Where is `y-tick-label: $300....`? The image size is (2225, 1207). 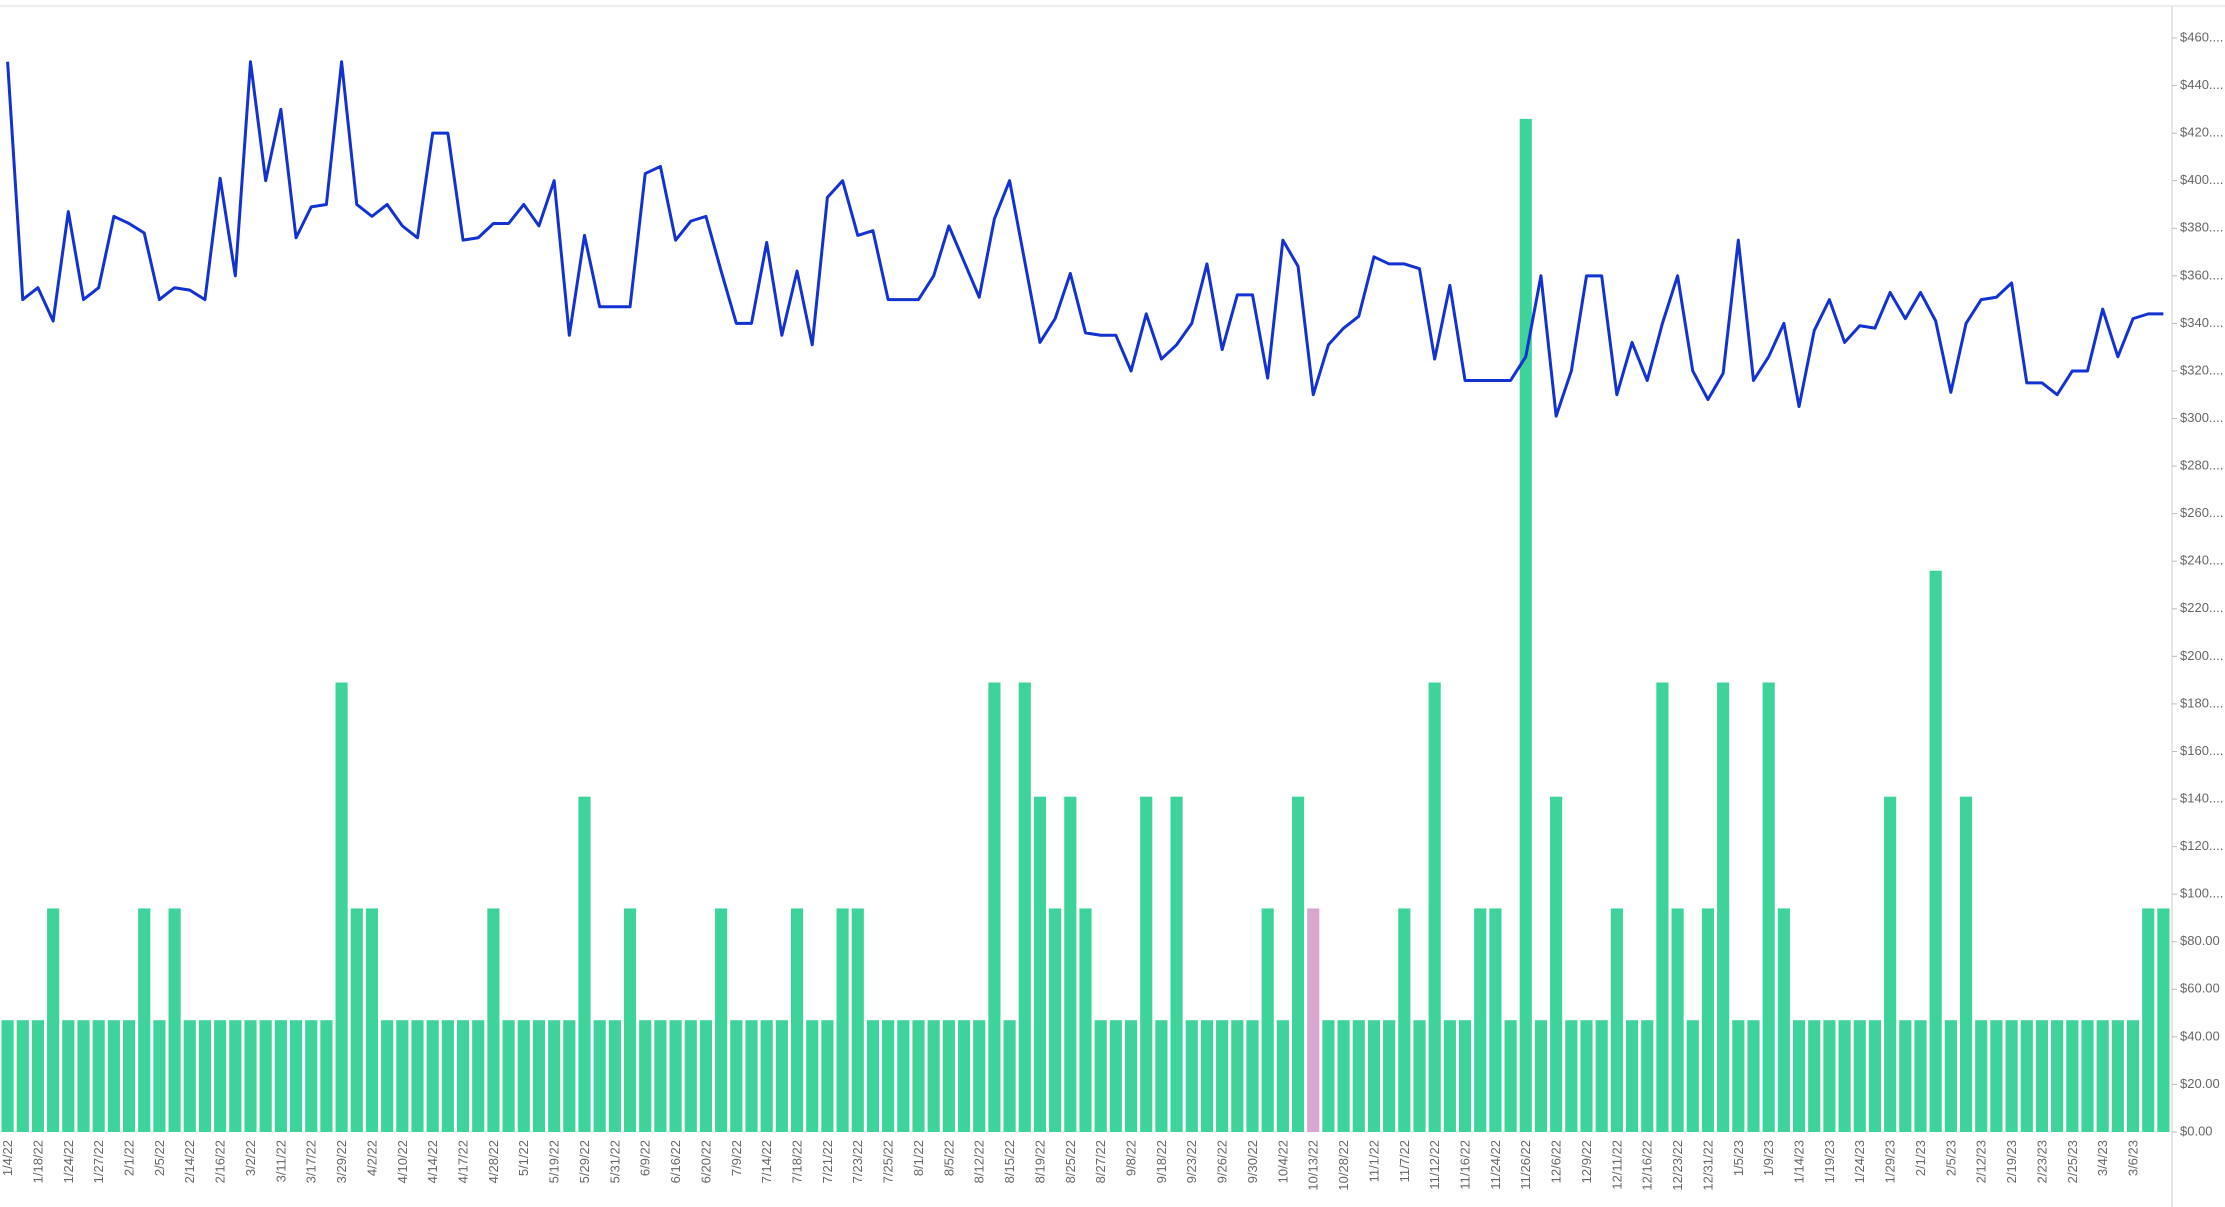 y-tick-label: $300.... is located at coordinates (2201, 417).